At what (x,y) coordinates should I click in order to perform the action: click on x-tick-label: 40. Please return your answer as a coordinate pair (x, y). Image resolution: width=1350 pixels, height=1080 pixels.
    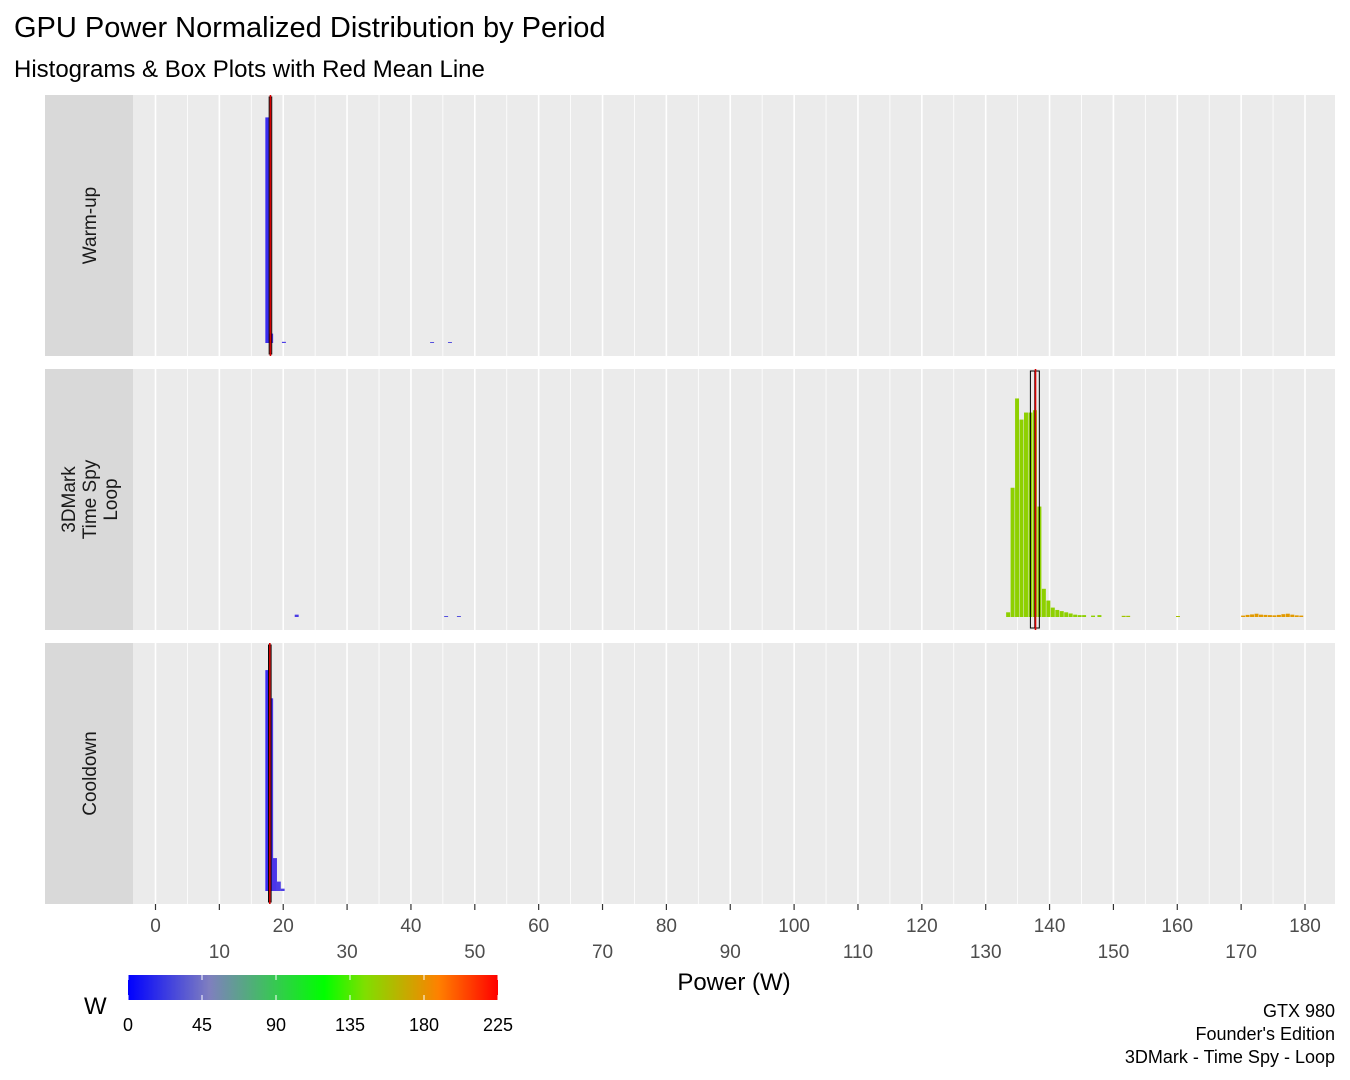
    Looking at the image, I should click on (410, 926).